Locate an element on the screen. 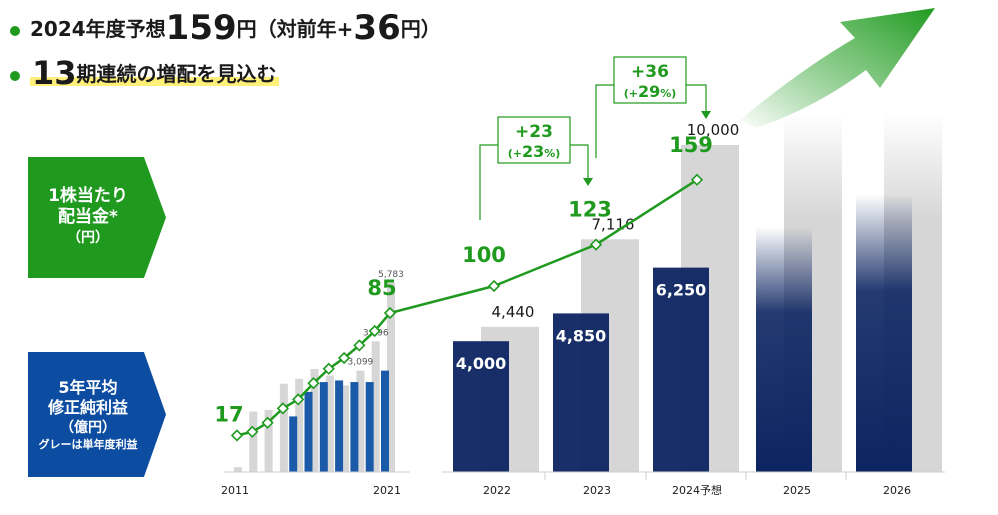  x-axis-label: 2021 is located at coordinates (387, 490).